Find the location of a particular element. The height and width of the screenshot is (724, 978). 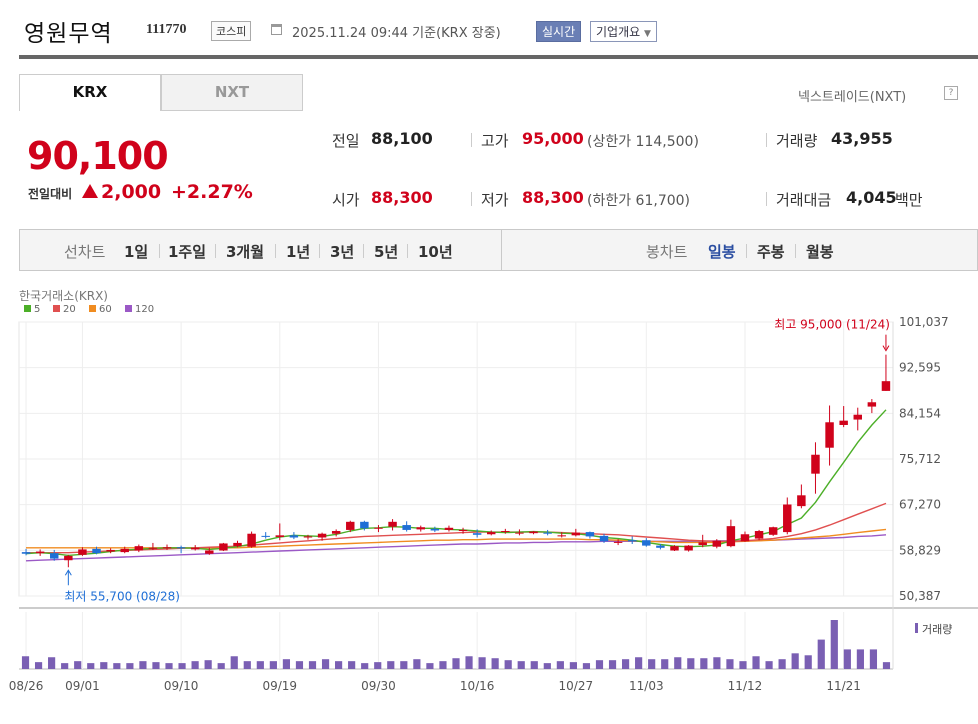

period-3m: 3개월 is located at coordinates (245, 252).